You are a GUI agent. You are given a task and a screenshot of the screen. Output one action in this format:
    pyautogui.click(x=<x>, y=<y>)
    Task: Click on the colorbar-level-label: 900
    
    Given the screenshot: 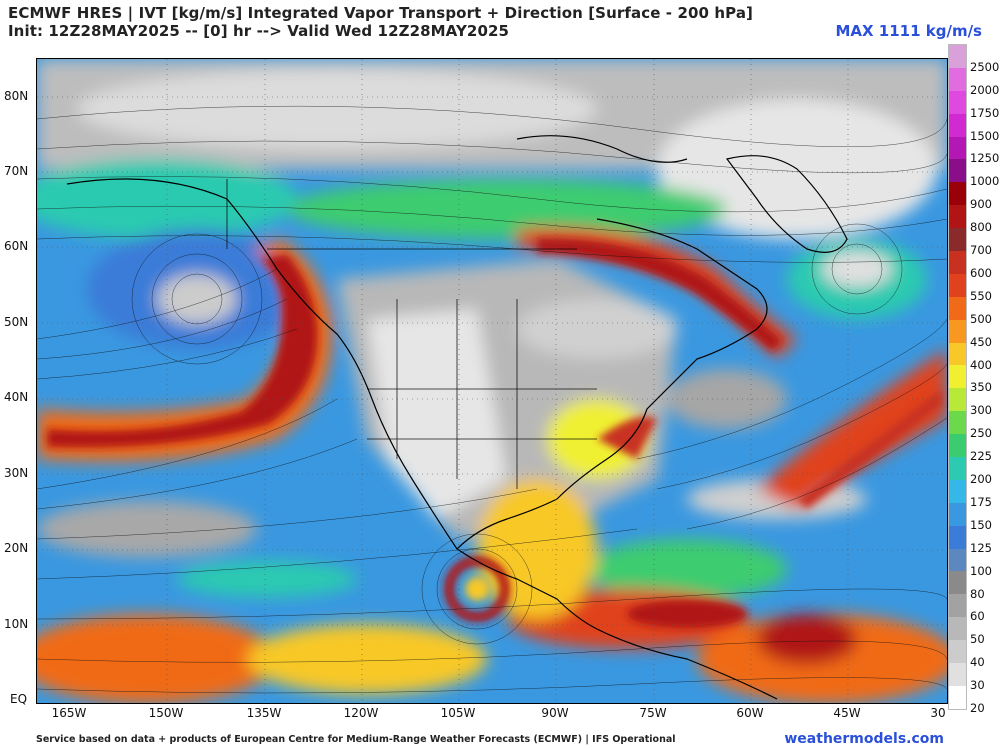 What is the action you would take?
    pyautogui.click(x=981, y=204)
    